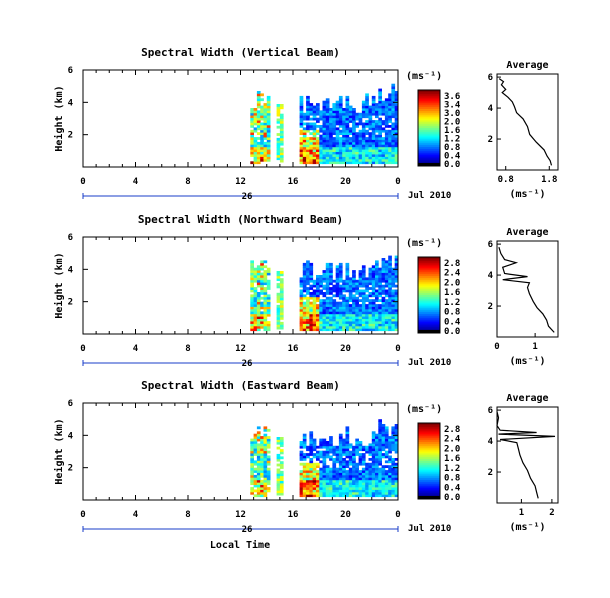 This screenshot has height=598, width=610. What do you see at coordinates (429, 331) in the screenshot?
I see `colorbar-floor` at bounding box center [429, 331].